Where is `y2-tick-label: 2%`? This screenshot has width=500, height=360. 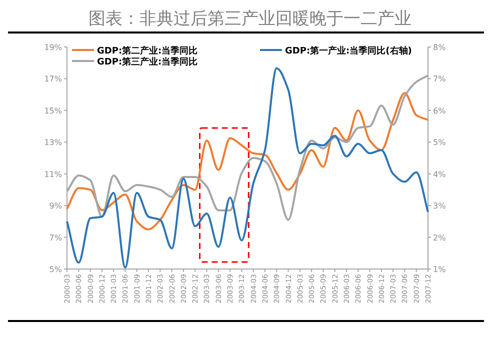 y2-tick-label: 2% is located at coordinates (439, 237).